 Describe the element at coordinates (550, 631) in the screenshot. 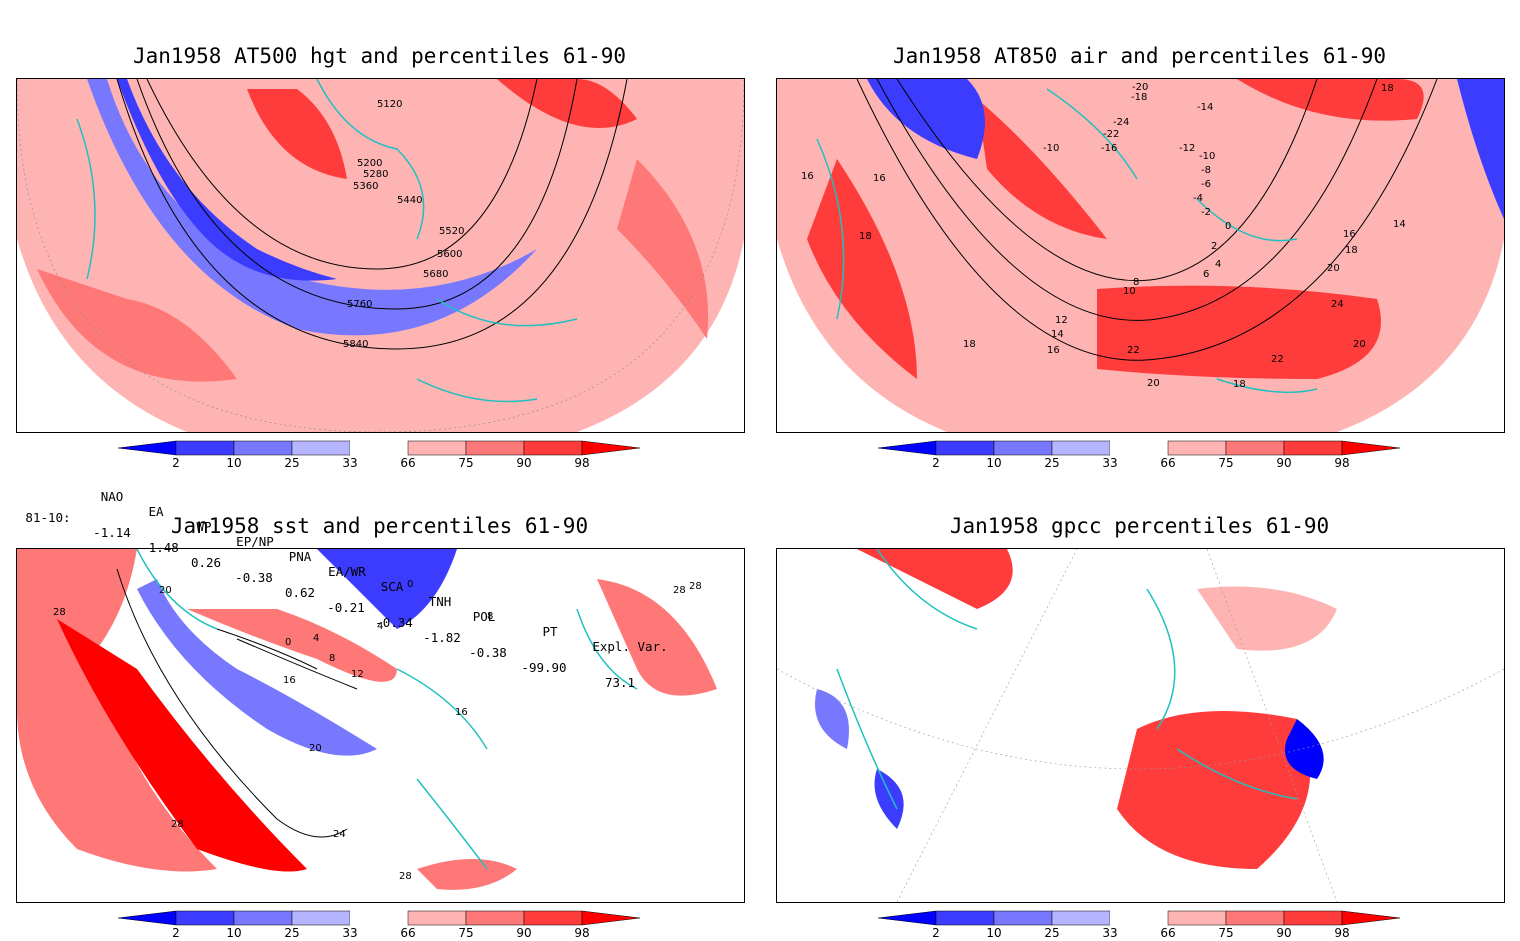

I see `index-header: PT` at that location.